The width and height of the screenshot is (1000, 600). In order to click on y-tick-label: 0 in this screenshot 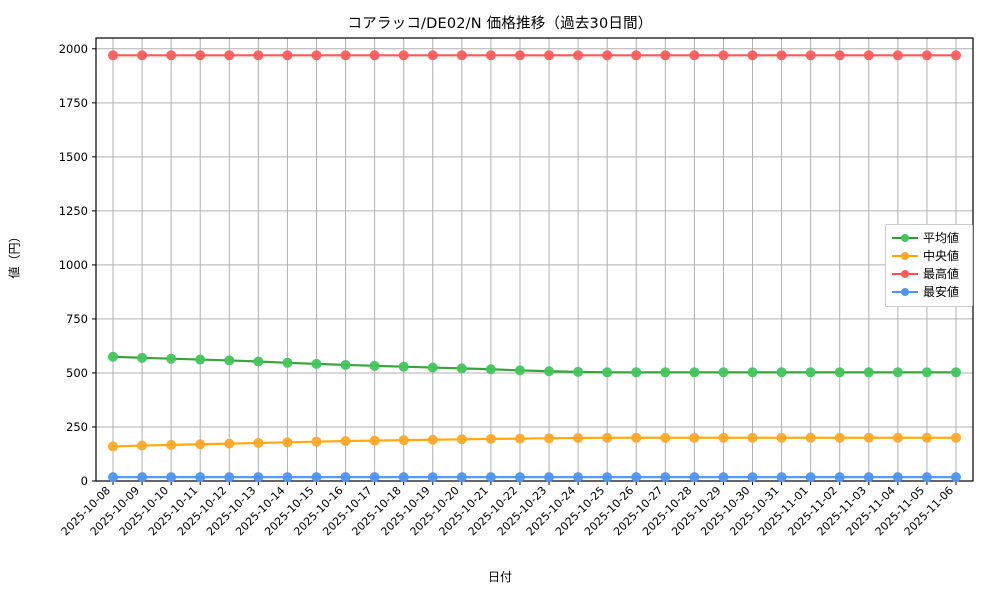, I will do `click(84, 481)`.